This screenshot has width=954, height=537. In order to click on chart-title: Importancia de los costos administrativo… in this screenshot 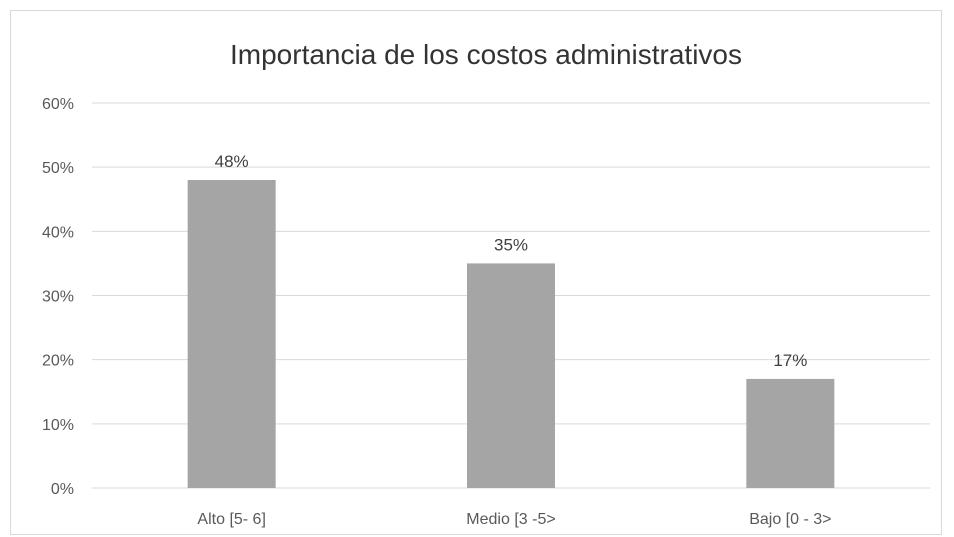, I will do `click(486, 54)`.